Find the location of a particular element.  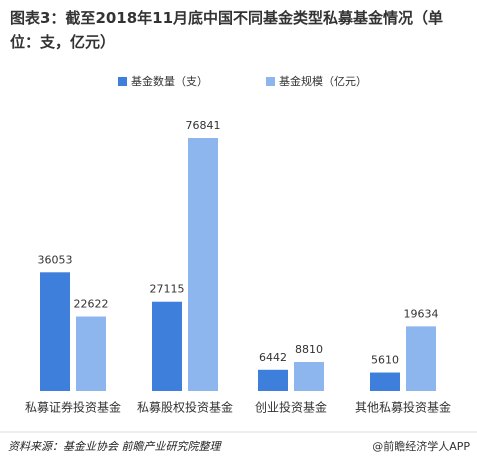

value-label: 22622 is located at coordinates (91, 304).